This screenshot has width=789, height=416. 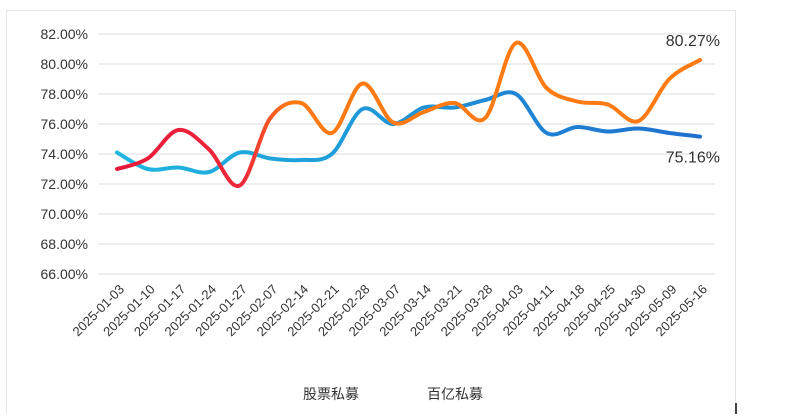 I want to click on y-tick-label: 80.00%, so click(x=64, y=64).